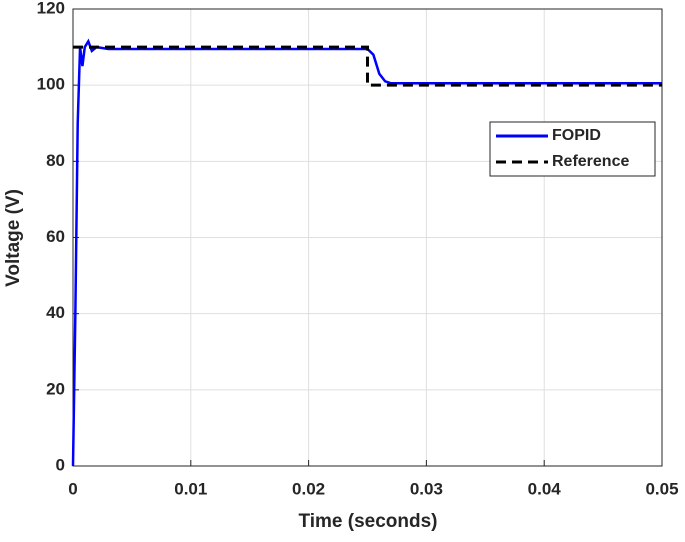  Describe the element at coordinates (190, 488) in the screenshot. I see `x-tick-label: 0.01` at that location.